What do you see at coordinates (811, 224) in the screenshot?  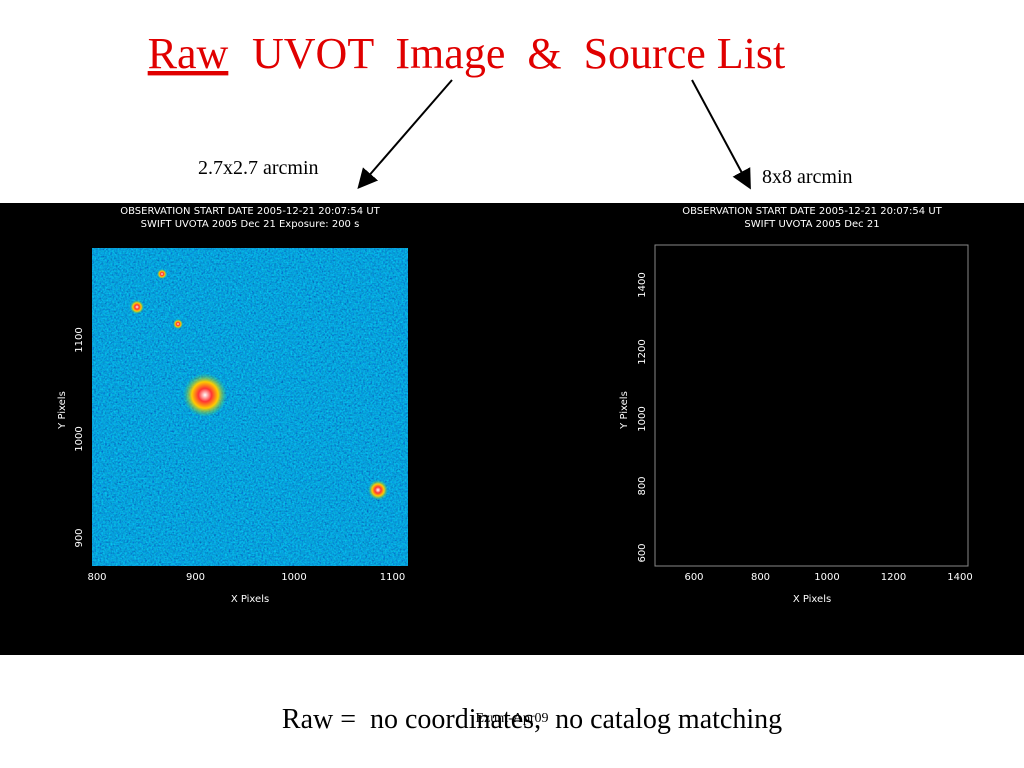 I see `panel-header: SWIFT UVOTA 2005 Dec 21` at bounding box center [811, 224].